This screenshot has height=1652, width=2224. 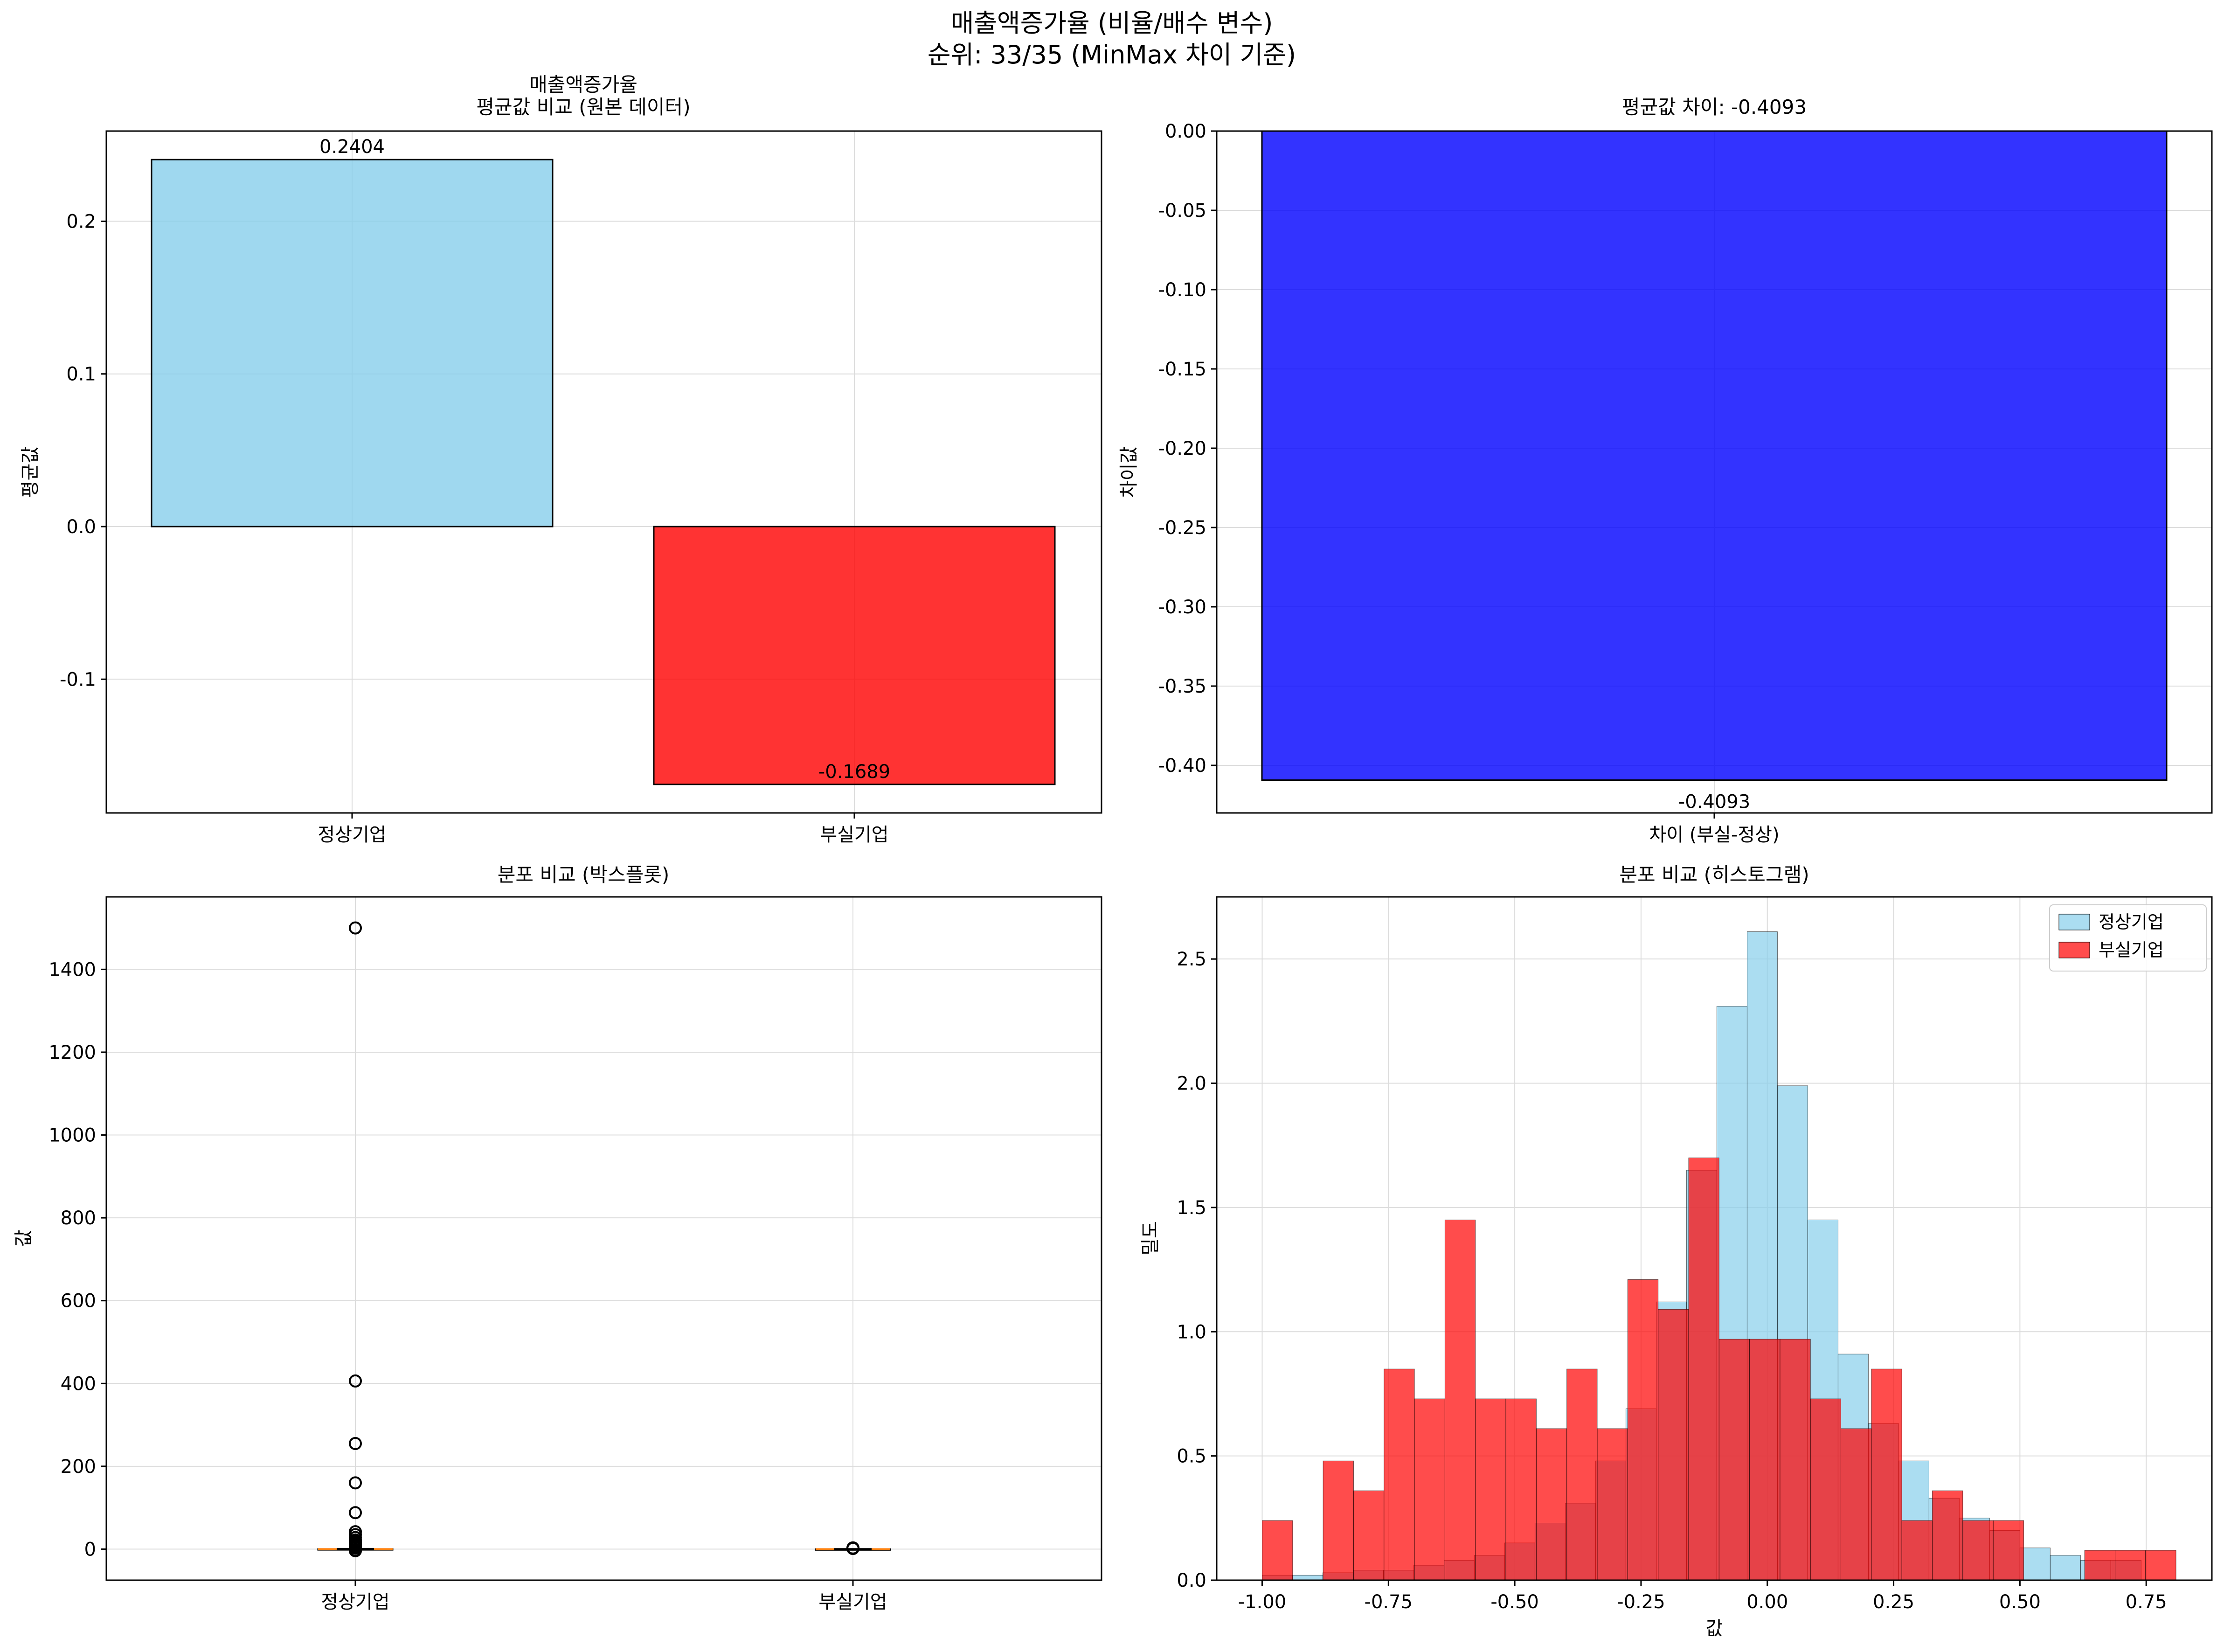 I want to click on histogram-xtick-label: 0.50, so click(x=2020, y=1602).